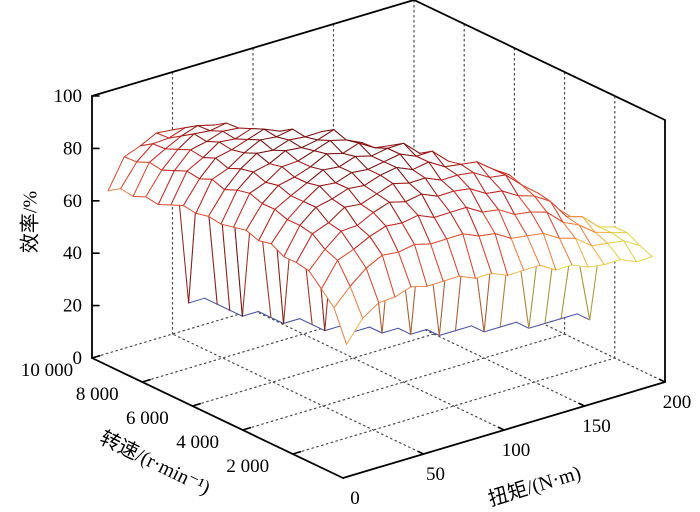 The height and width of the screenshot is (512, 700). I want to click on svg-text: 150, so click(596, 426).